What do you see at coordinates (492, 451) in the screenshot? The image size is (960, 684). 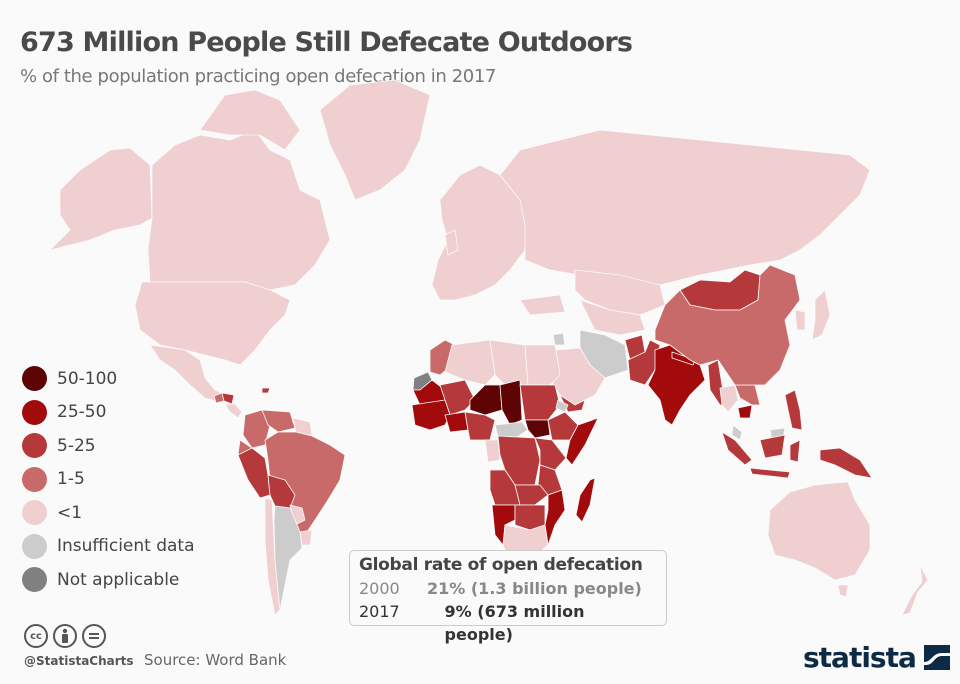 I see `region-gabon-congo` at bounding box center [492, 451].